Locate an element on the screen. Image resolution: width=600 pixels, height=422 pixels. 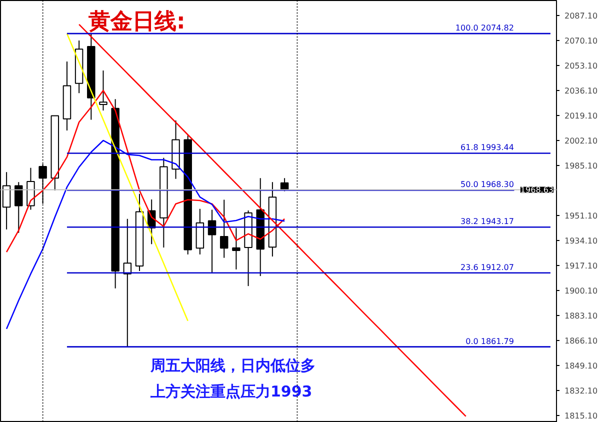
y-tick-label: 1815.10 is located at coordinates (581, 415).